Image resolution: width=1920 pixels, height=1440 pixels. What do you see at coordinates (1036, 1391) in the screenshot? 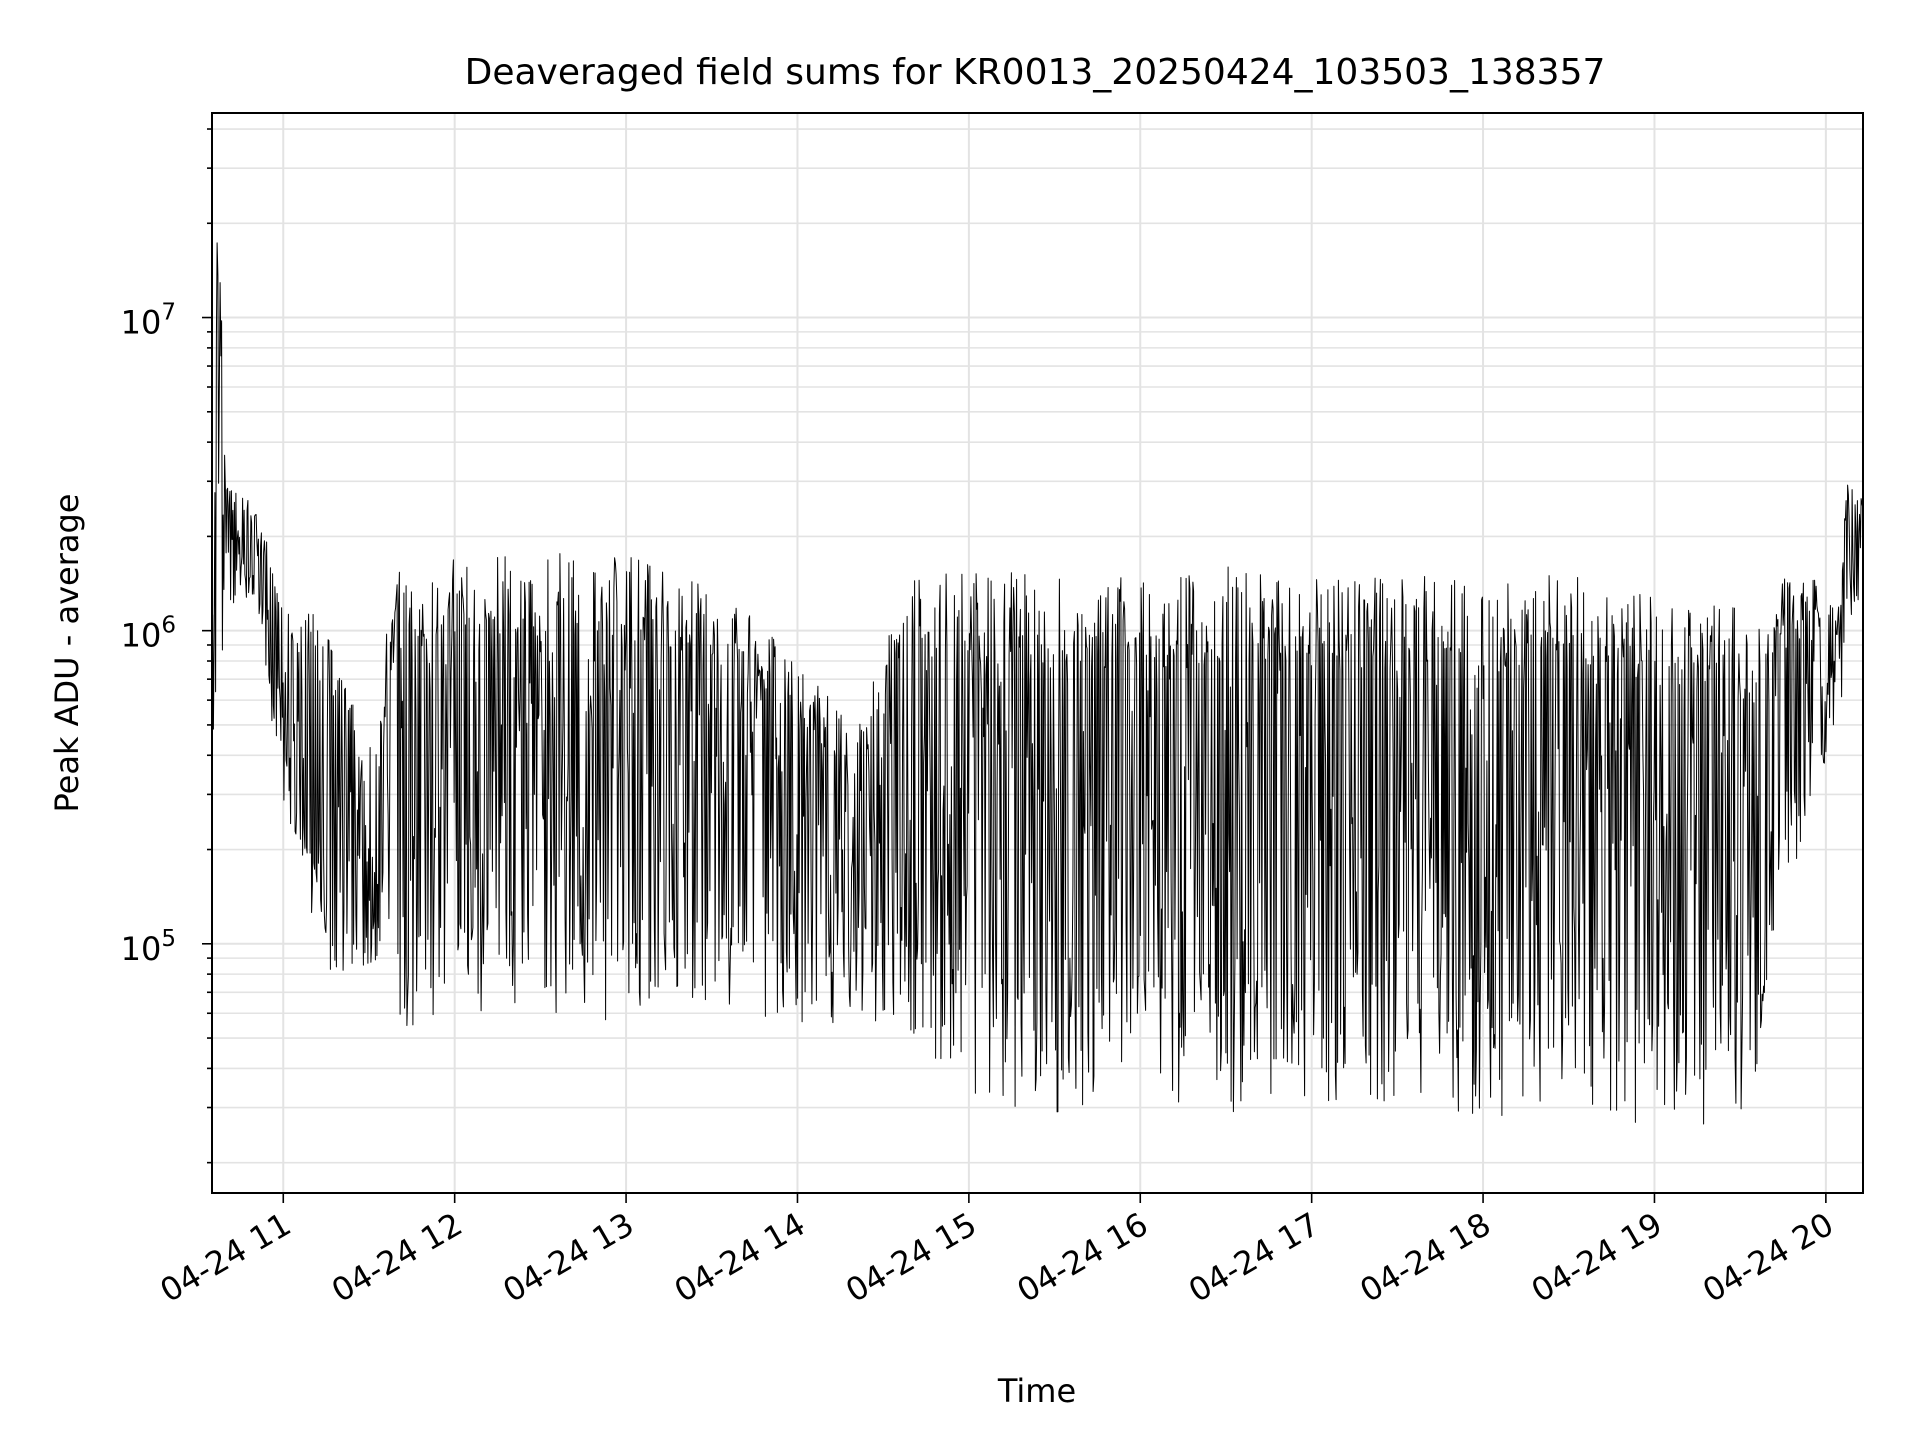
I see `x-axis-label: Time` at bounding box center [1036, 1391].